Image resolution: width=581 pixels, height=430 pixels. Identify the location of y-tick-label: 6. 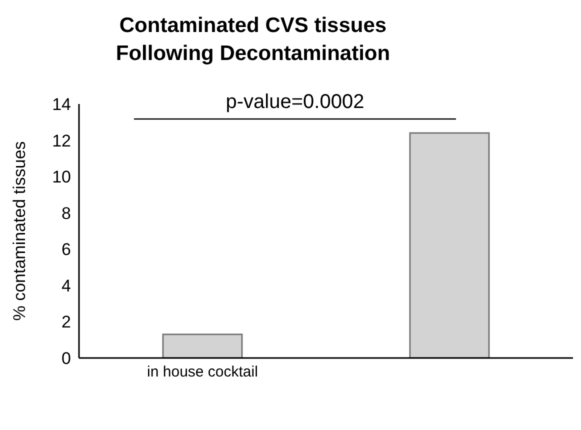
(66, 250).